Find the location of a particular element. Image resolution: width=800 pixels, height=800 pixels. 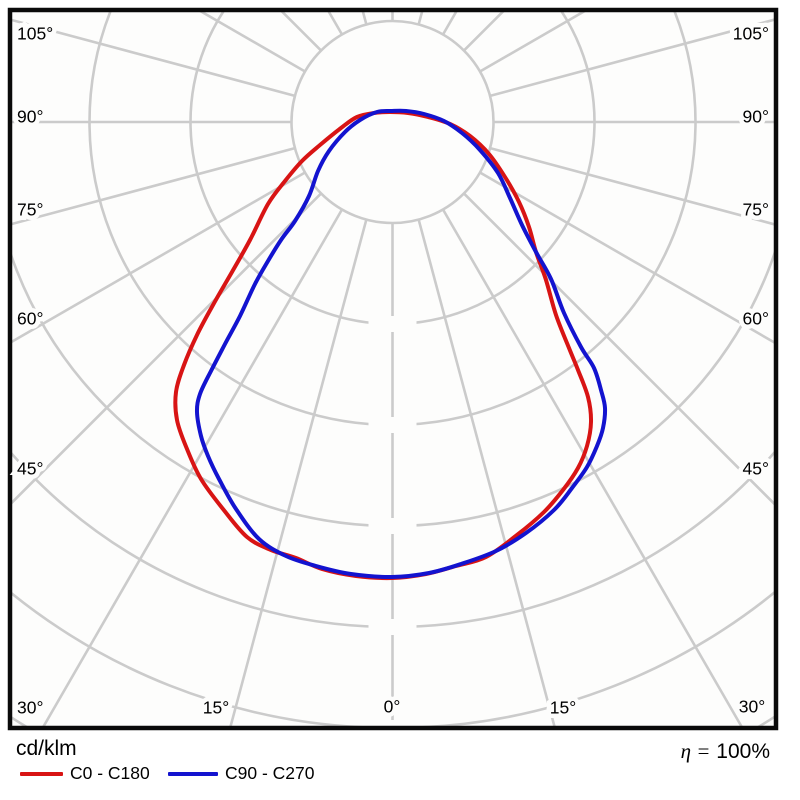

axis-label-gaps is located at coordinates (392, 521).